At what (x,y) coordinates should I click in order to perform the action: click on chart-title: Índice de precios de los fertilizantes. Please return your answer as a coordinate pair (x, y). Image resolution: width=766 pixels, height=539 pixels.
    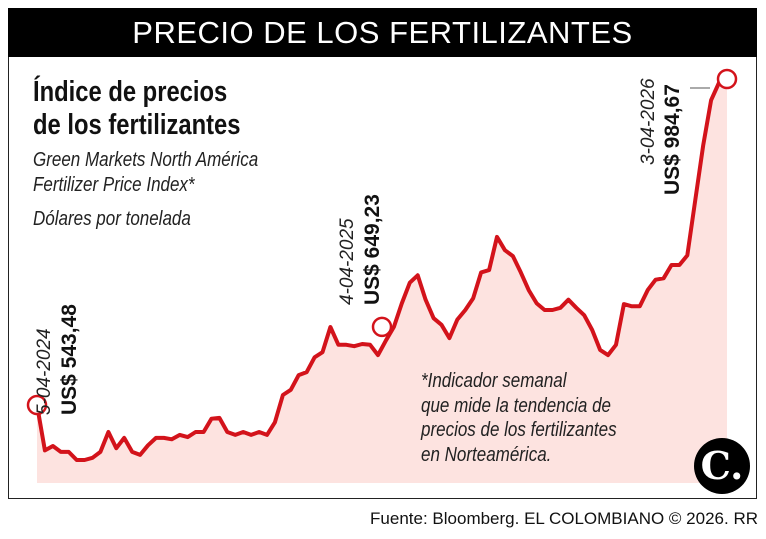
    Looking at the image, I should click on (136, 109).